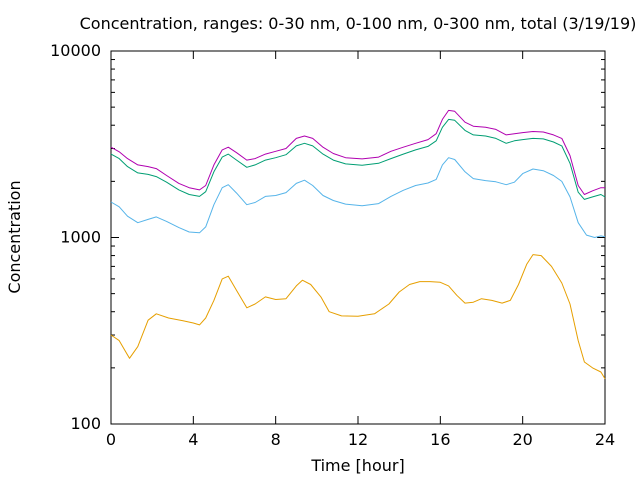 This screenshot has width=640, height=480. I want to click on y-tick-label: 1000, so click(80, 237).